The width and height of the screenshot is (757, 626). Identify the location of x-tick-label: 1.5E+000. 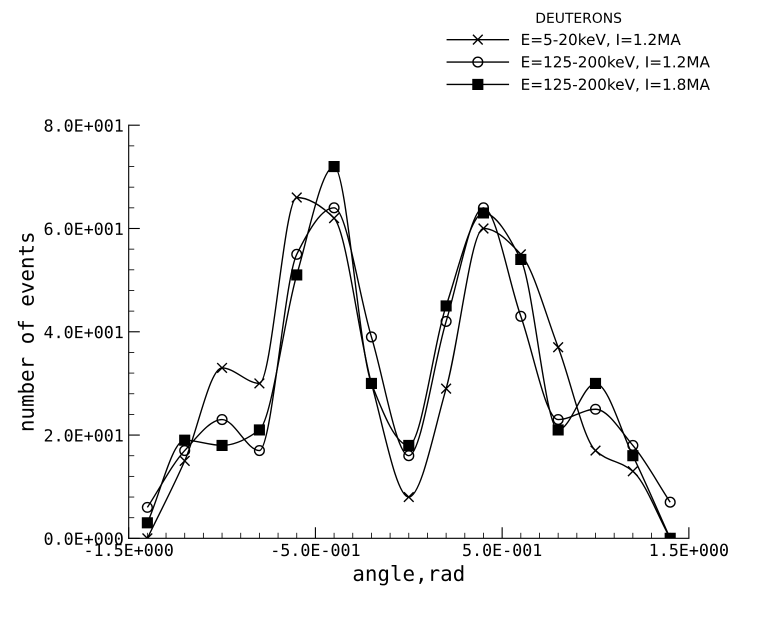
(689, 550).